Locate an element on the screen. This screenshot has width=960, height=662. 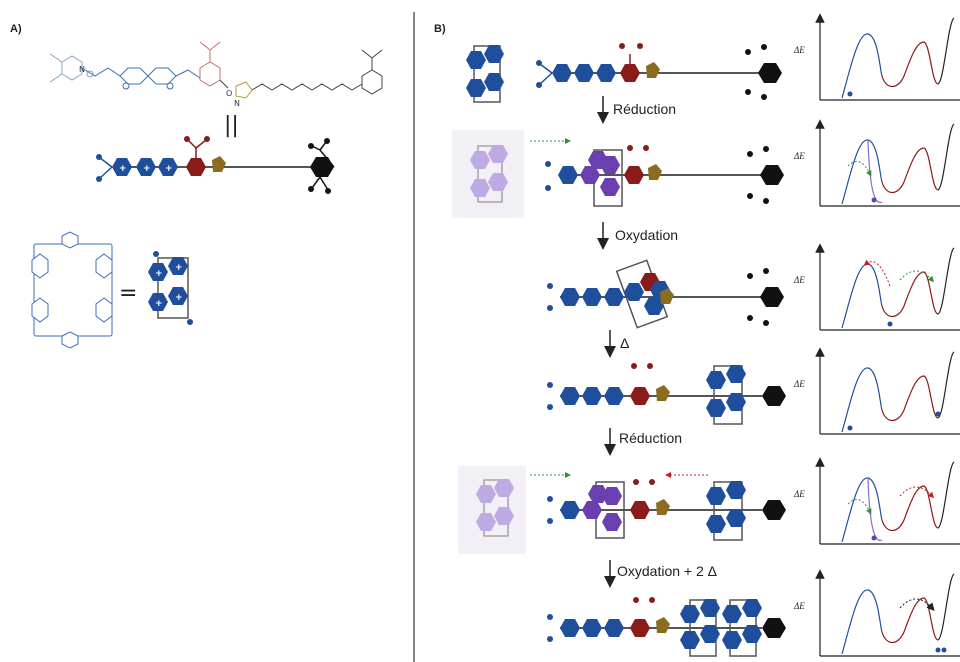
row-5-thread is located at coordinates (666, 510).